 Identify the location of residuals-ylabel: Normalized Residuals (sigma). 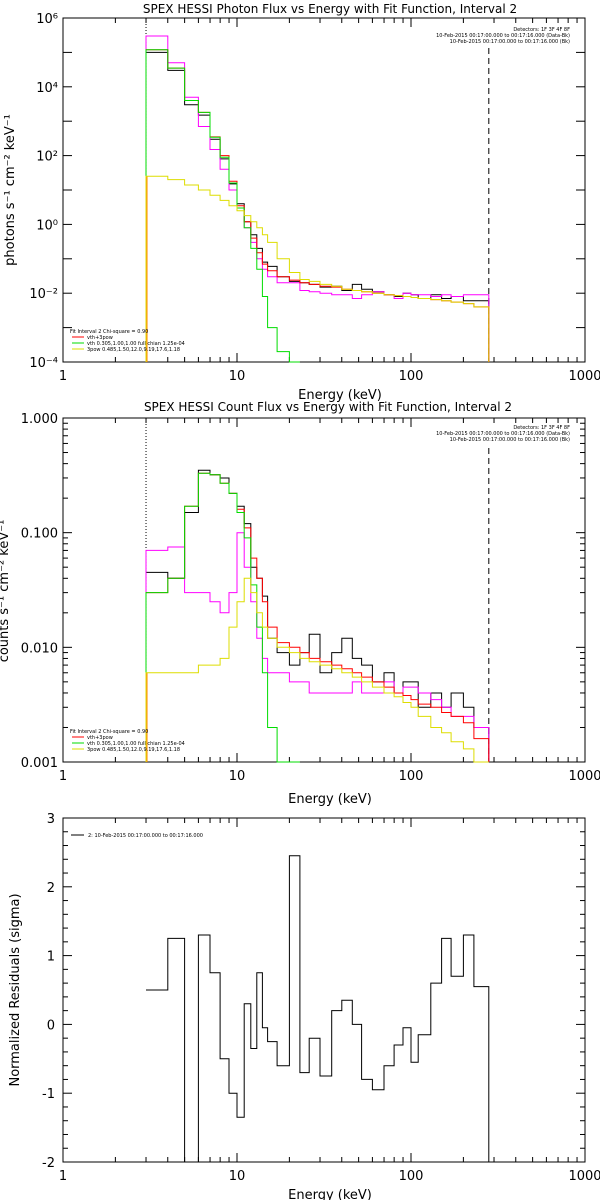
(15, 989).